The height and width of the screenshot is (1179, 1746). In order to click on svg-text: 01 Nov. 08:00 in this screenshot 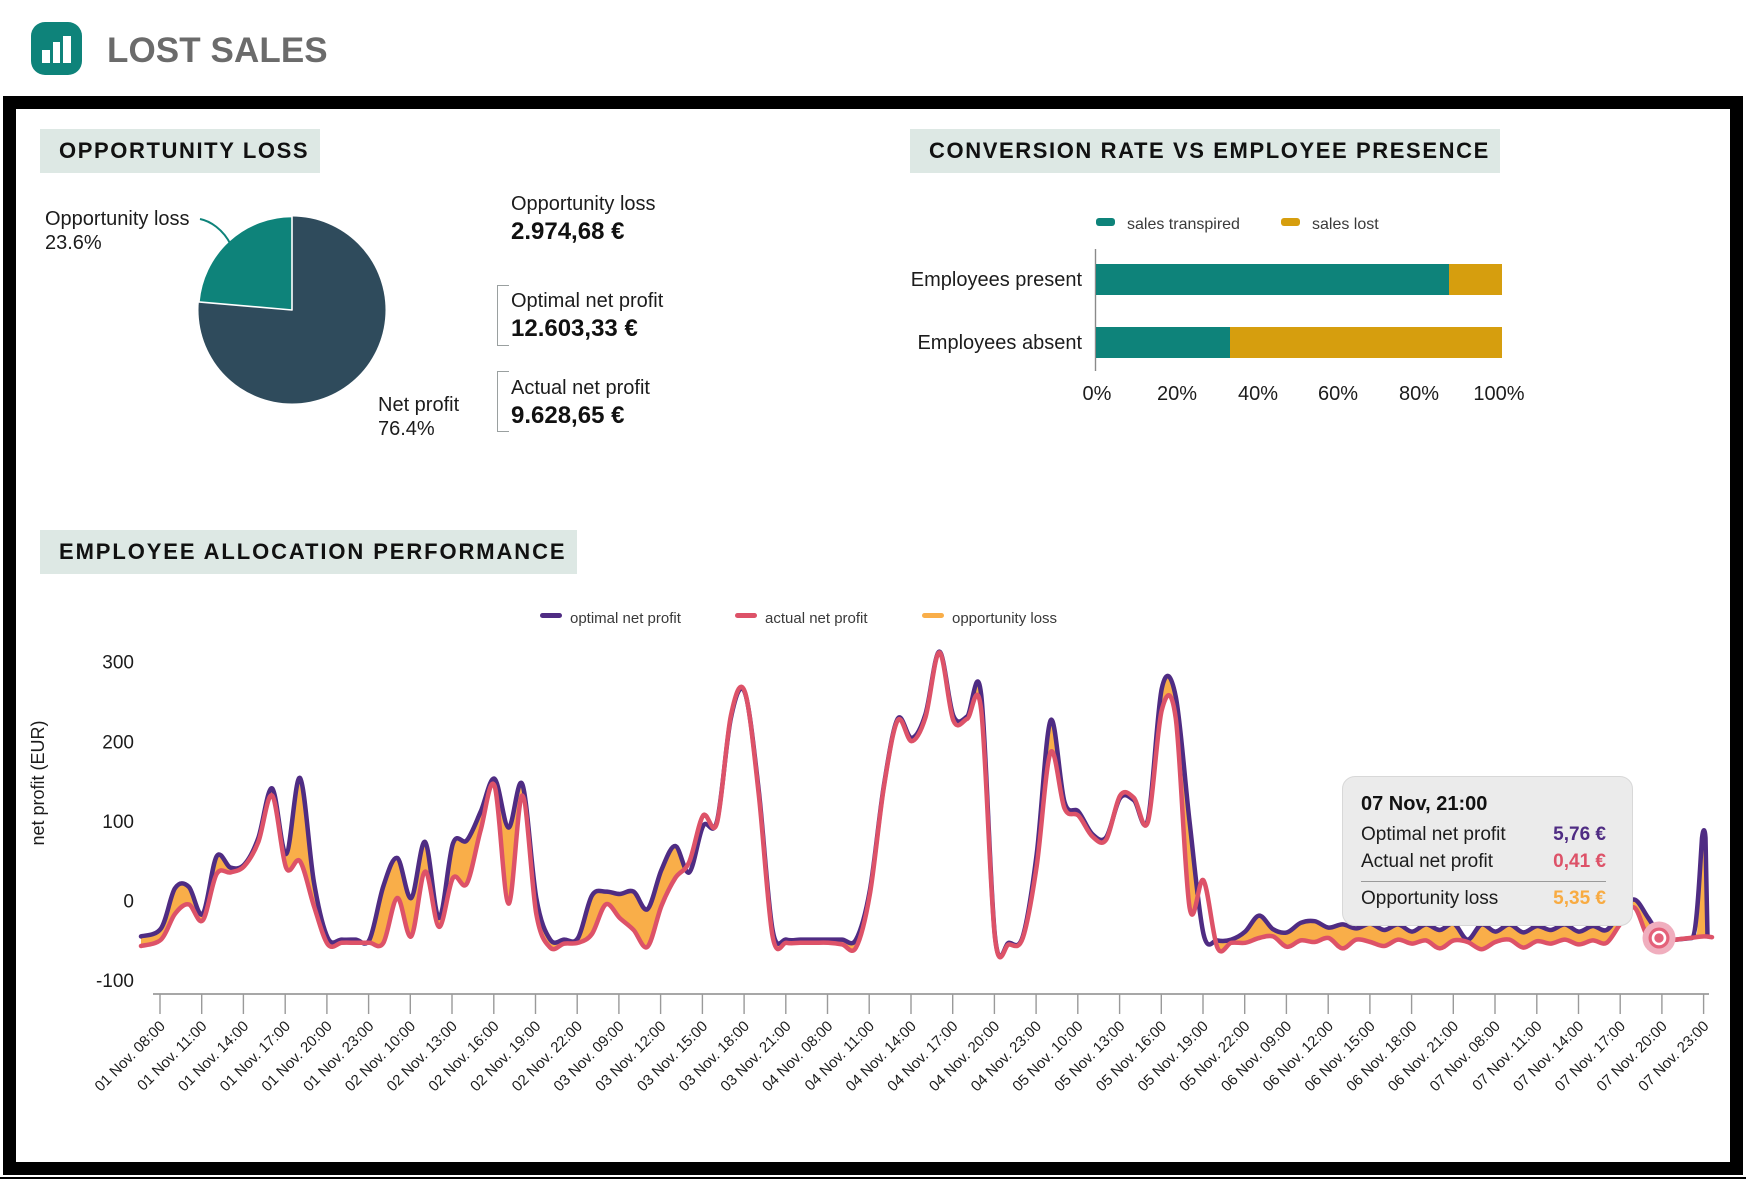, I will do `click(130, 1056)`.